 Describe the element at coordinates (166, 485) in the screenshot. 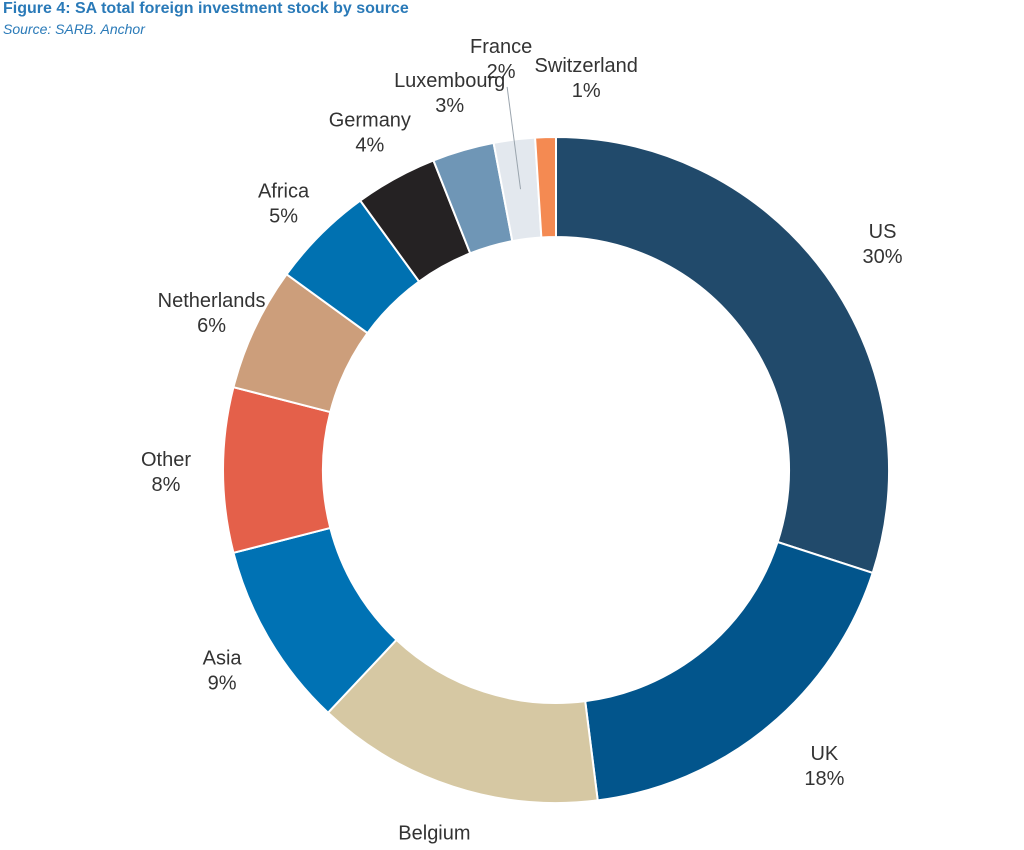

I see `slice-percent: 8%` at that location.